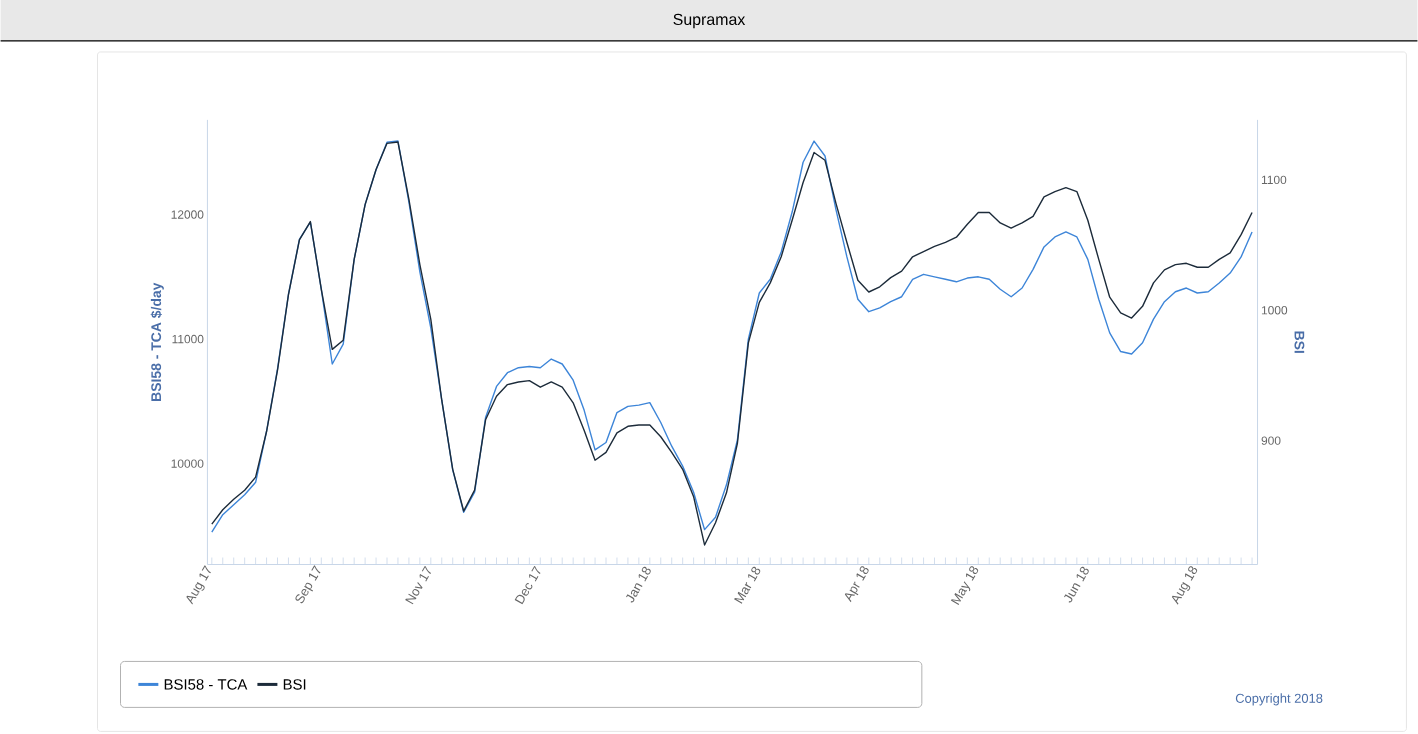 The height and width of the screenshot is (734, 1418). I want to click on legend-label: BSI58 - TCA, so click(206, 684).